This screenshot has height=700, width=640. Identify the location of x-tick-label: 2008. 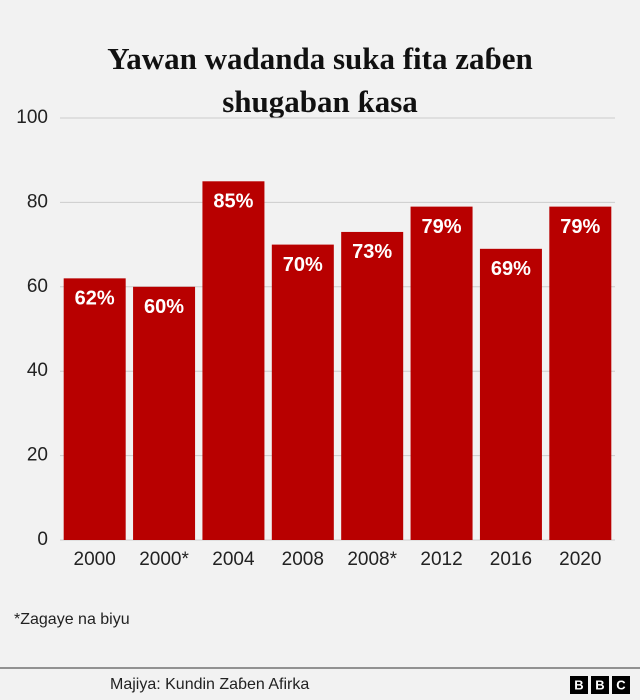
(303, 559).